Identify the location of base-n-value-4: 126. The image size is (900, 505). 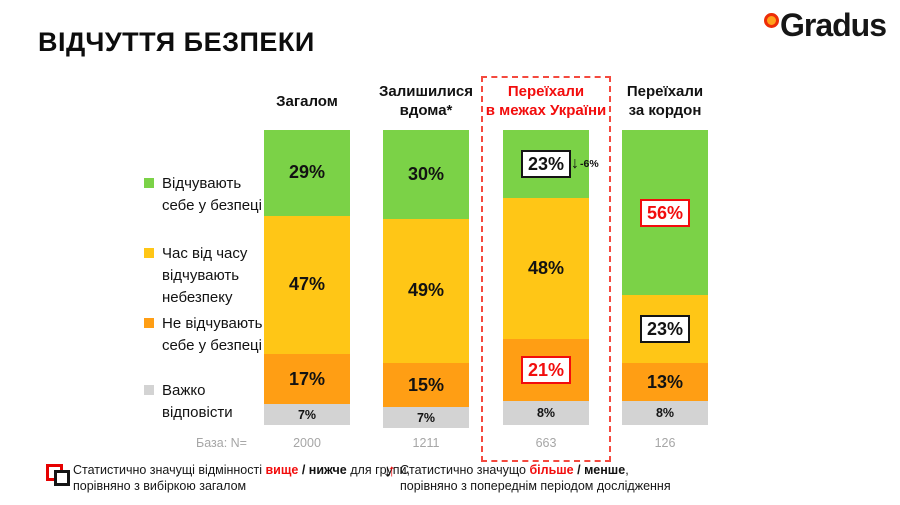
(665, 443).